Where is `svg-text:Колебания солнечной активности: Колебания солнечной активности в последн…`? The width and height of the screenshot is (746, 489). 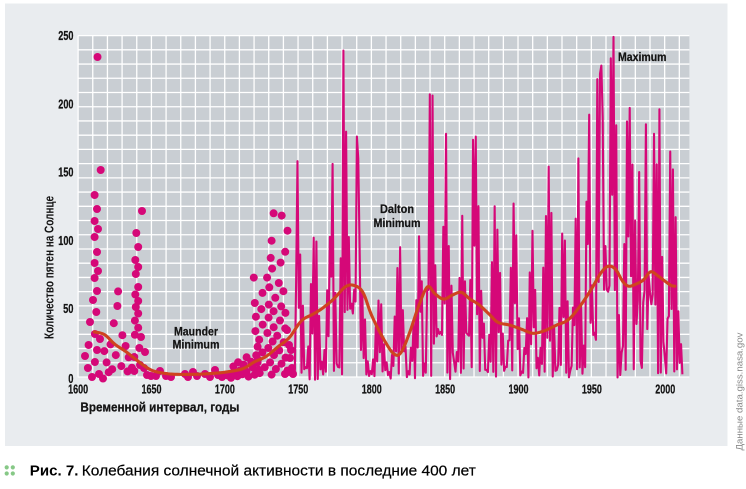
svg-text:Колебания солнечной активности: Колебания солнечной активности в последн… is located at coordinates (279, 471).